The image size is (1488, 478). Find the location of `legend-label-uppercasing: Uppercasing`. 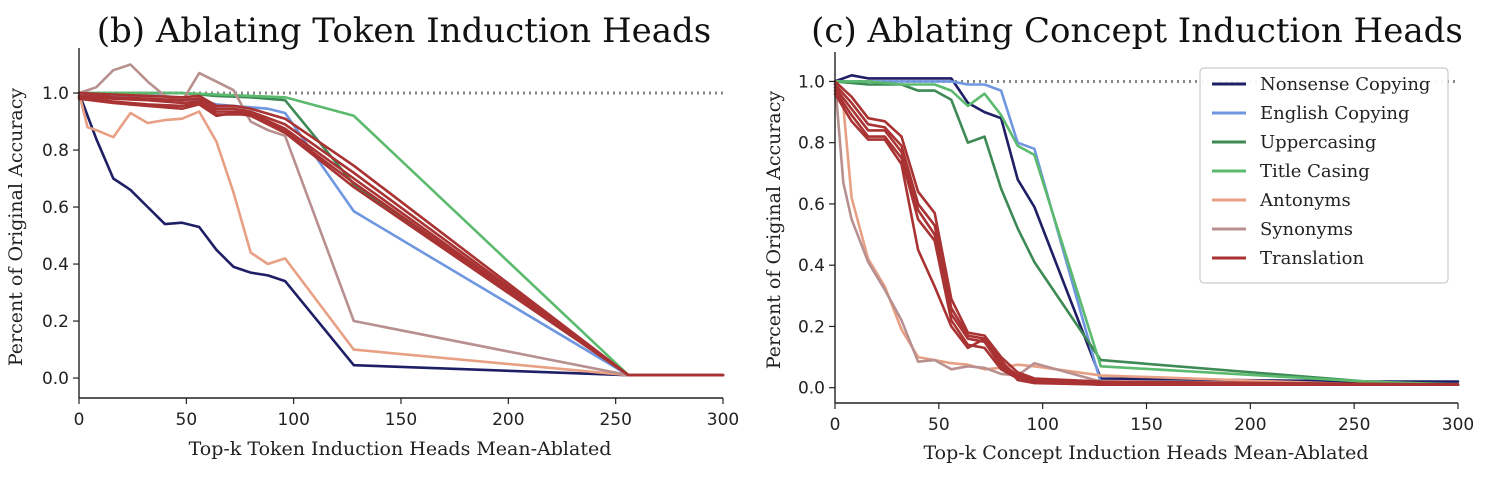

legend-label-uppercasing: Uppercasing is located at coordinates (1318, 142).